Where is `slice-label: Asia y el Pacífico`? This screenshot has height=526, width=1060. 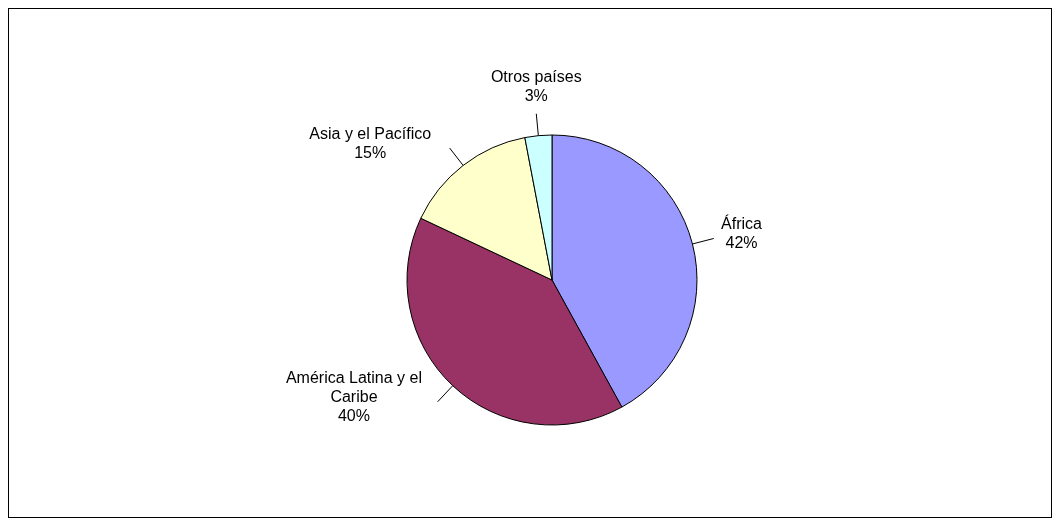
slice-label: Asia y el Pacífico is located at coordinates (370, 134).